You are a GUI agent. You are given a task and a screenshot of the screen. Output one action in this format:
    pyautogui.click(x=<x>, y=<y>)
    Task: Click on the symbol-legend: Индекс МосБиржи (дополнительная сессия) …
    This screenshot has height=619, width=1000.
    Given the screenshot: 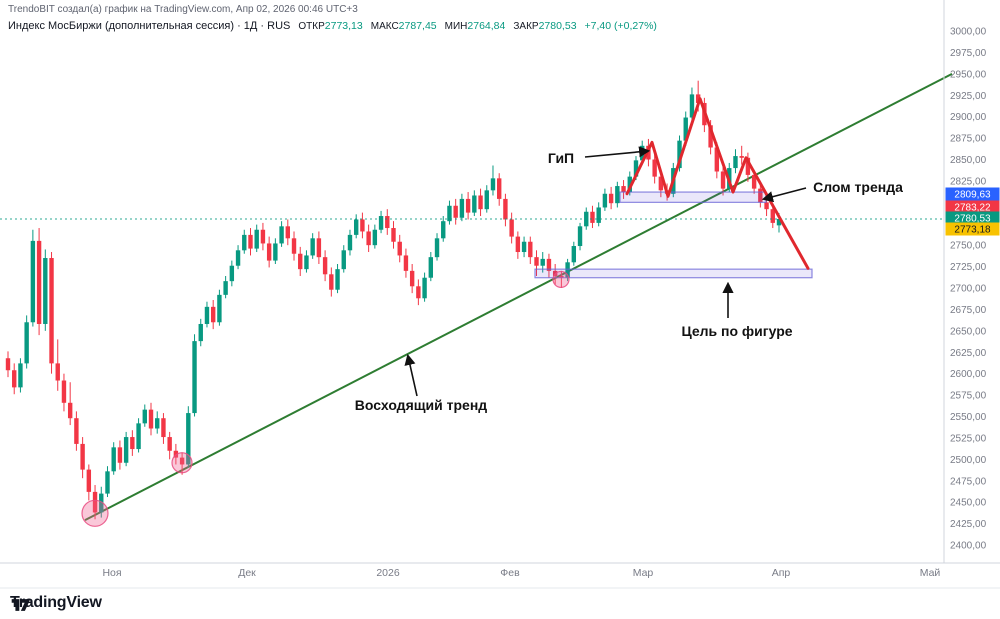 What is the action you would take?
    pyautogui.click(x=332, y=26)
    